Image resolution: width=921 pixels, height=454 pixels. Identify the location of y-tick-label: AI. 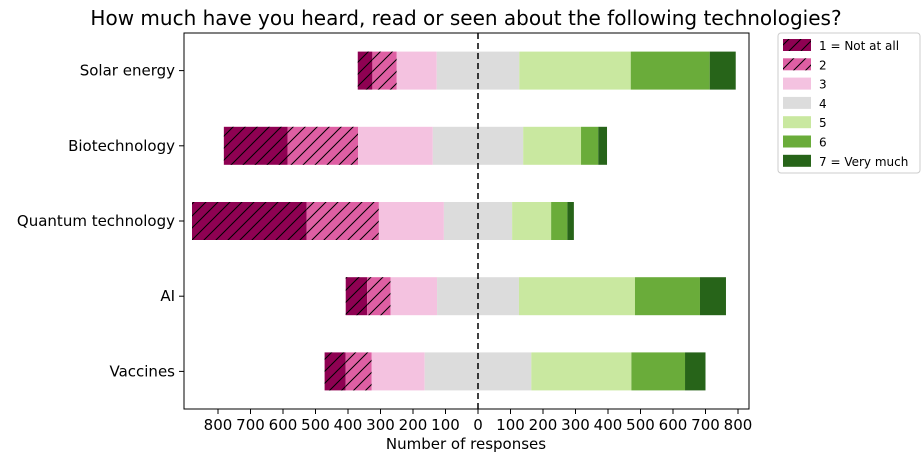
(167, 296).